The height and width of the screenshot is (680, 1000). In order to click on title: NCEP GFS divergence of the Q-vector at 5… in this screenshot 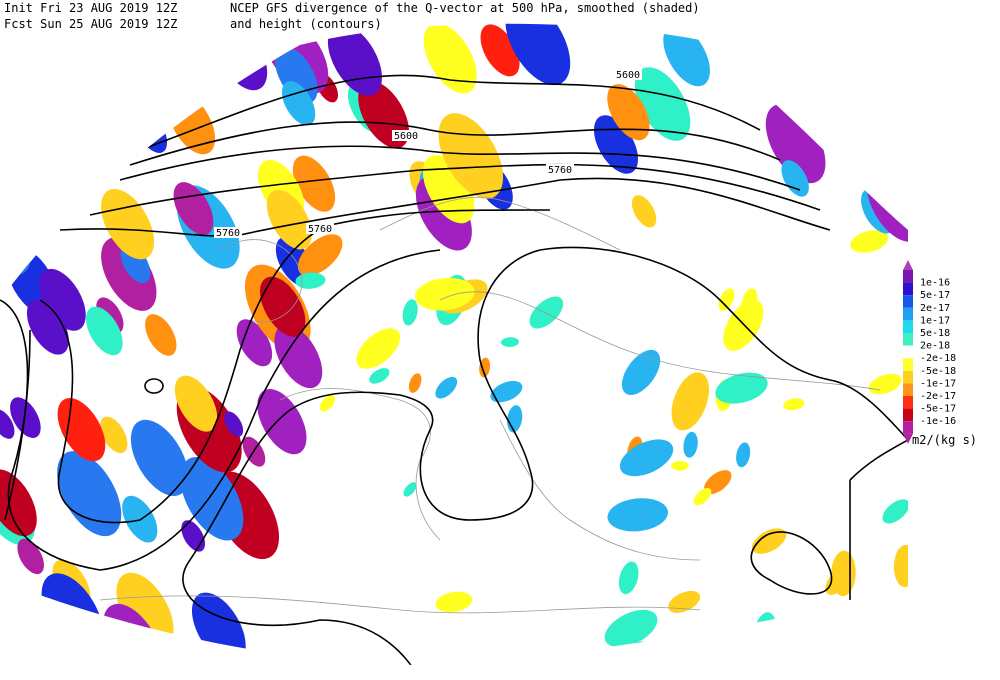, I will do `click(465, 8)`.